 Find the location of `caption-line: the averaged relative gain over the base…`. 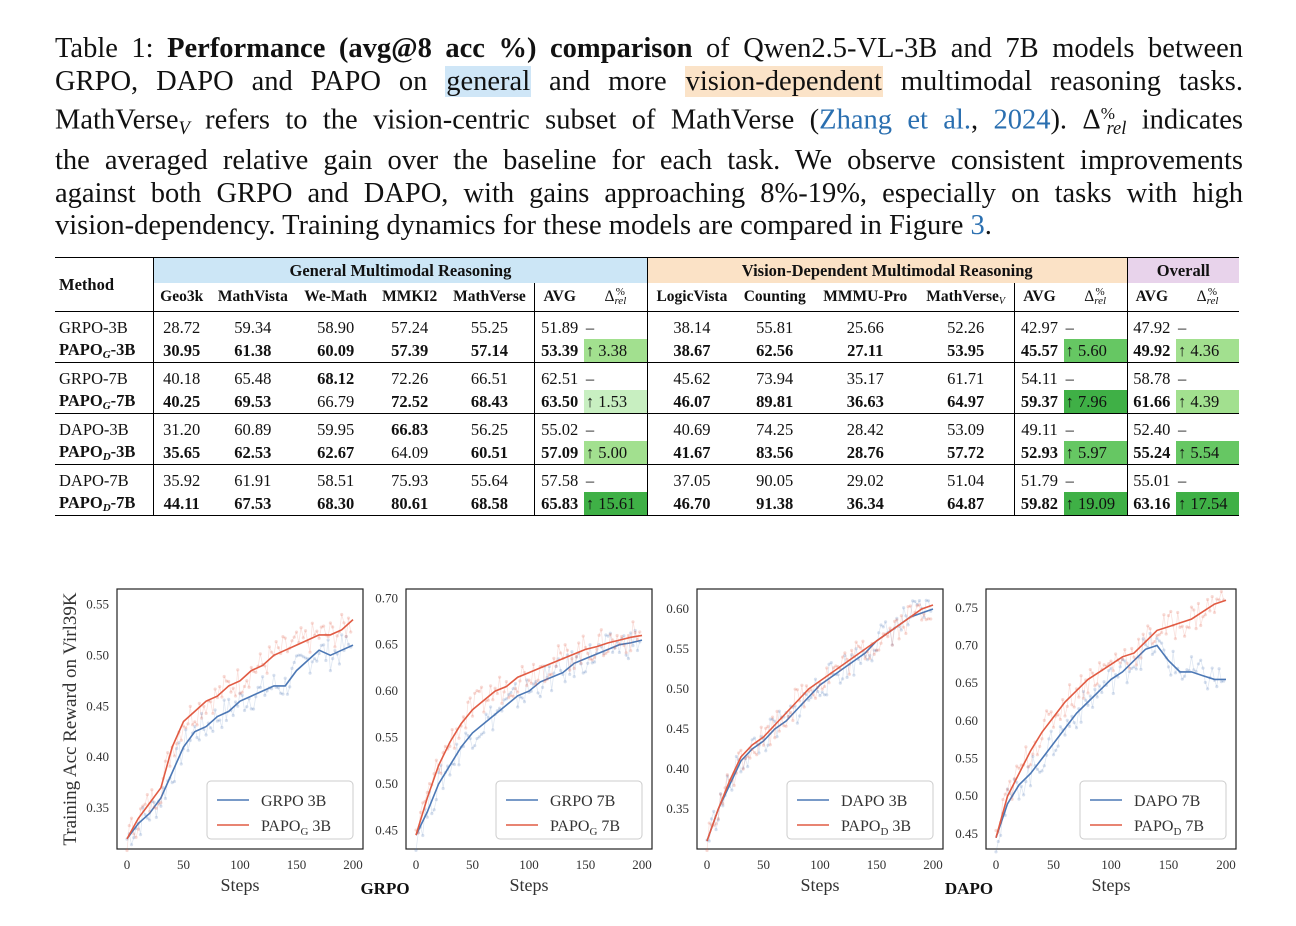

caption-line: the averaged relative gain over the base… is located at coordinates (649, 161).